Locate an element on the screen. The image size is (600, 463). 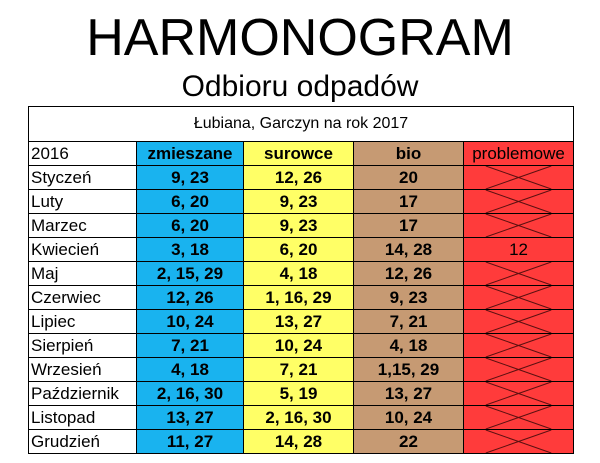
zmieszane-cell: 4, 18 is located at coordinates (190, 369).